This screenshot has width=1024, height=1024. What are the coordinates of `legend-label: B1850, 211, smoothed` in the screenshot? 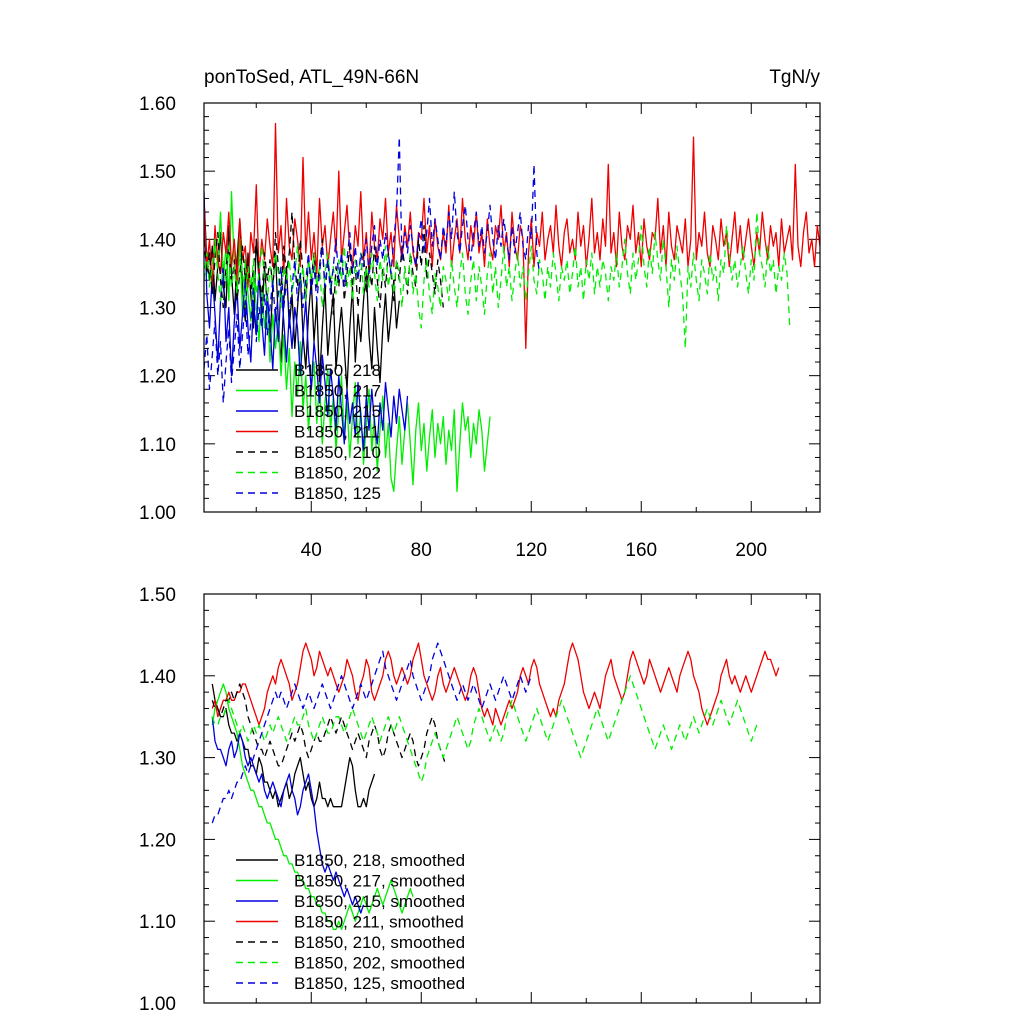 It's located at (379, 922).